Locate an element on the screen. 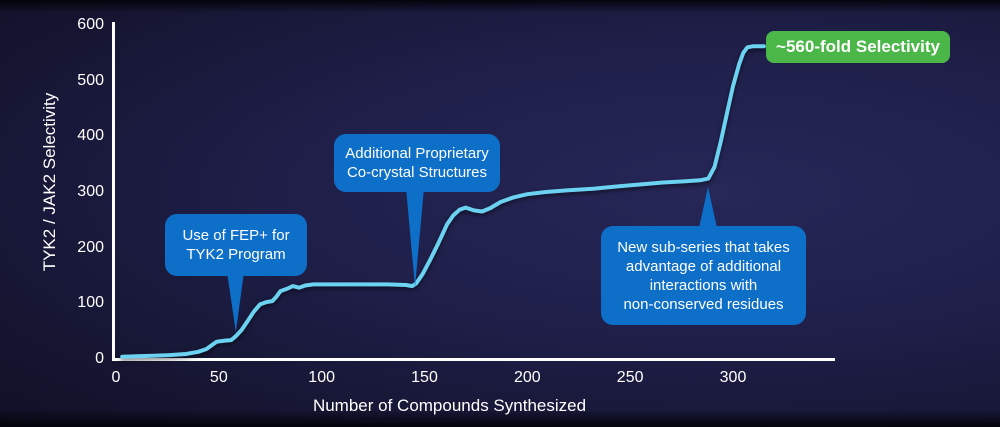  y-tick-label-200: 200 is located at coordinates (90, 247).